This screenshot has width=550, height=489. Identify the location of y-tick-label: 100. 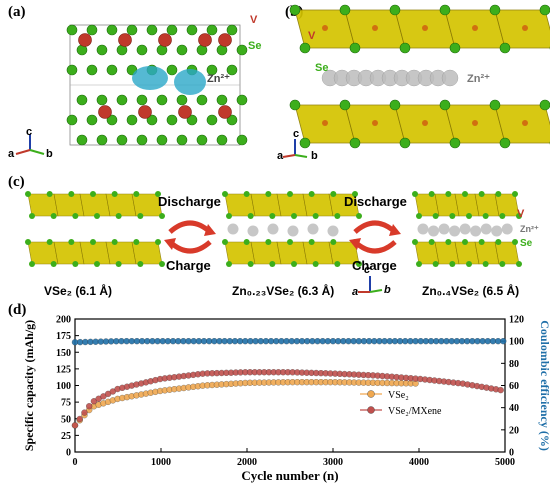
(63, 386).